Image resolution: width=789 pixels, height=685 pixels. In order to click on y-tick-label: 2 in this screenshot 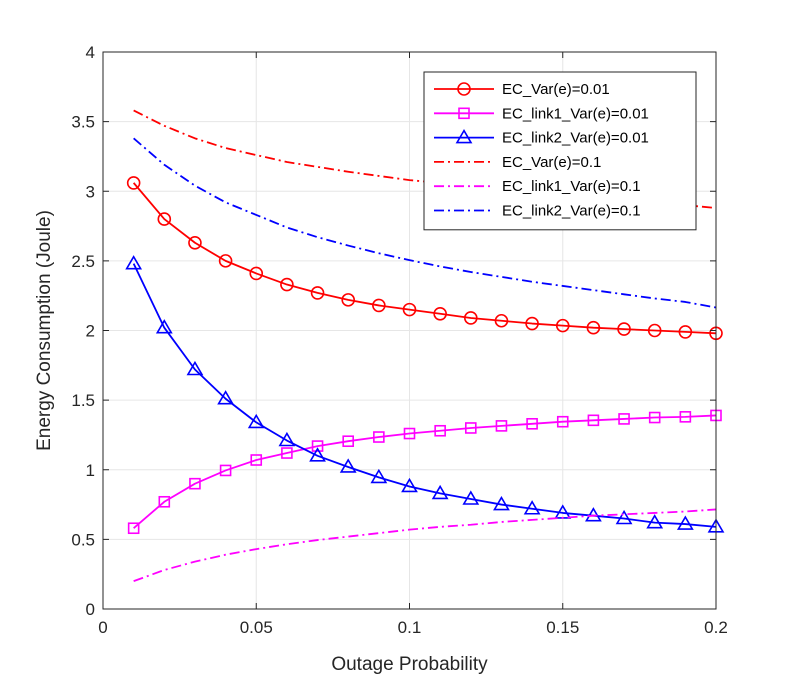, I will do `click(90, 331)`.